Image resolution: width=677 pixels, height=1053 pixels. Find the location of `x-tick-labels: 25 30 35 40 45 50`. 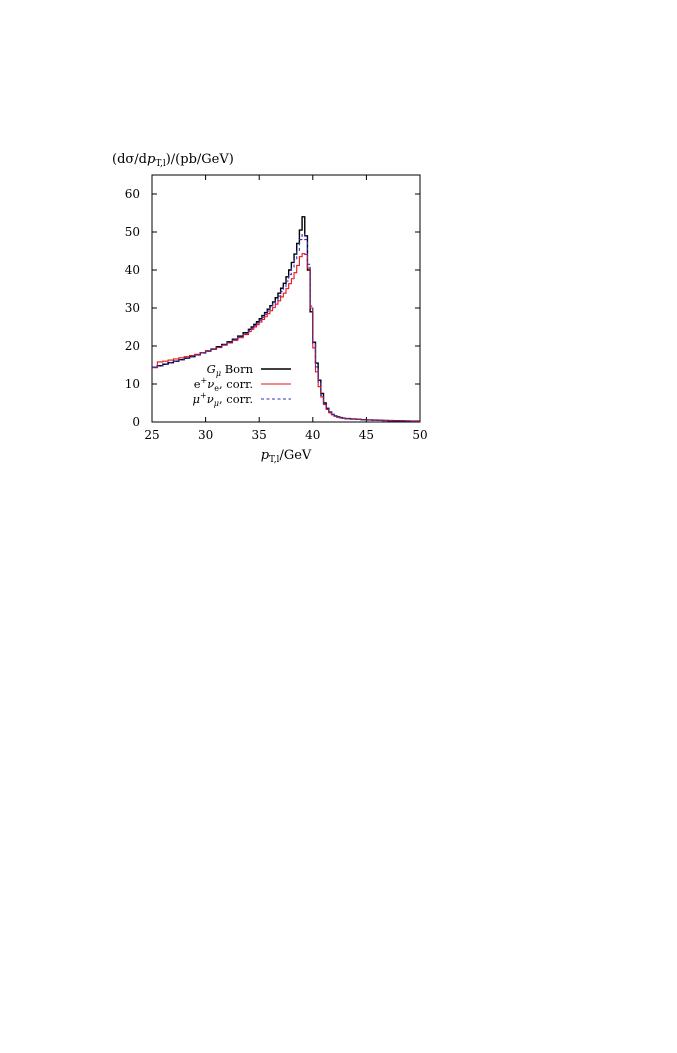

x-tick-labels: 25 30 35 40 45 50 is located at coordinates (285, 435).